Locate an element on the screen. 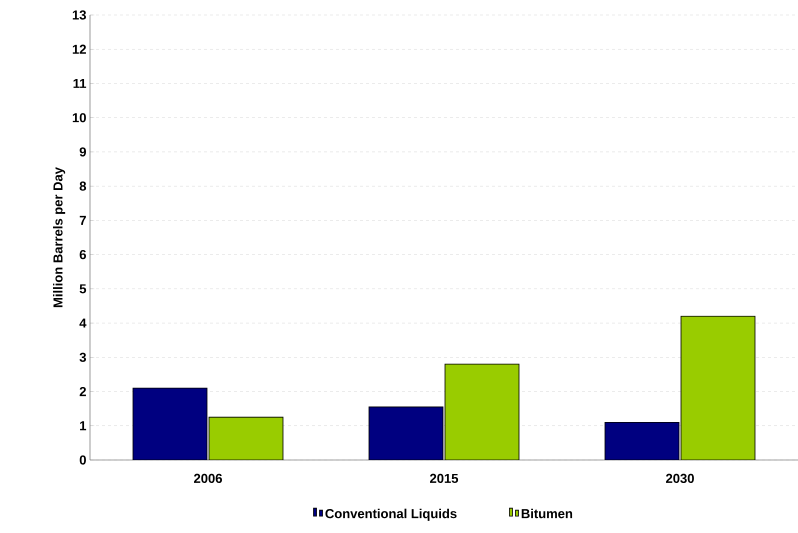 This screenshot has height=533, width=798. y-axis-title: Million Barrels per Day is located at coordinates (59, 237).